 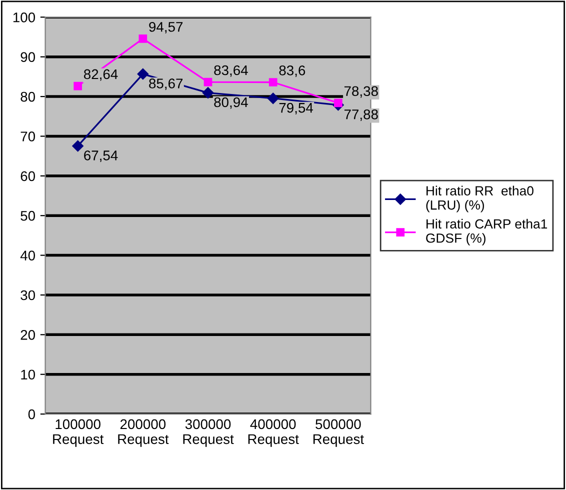 What do you see at coordinates (28, 97) in the screenshot?
I see `y-tick-label: 80` at bounding box center [28, 97].